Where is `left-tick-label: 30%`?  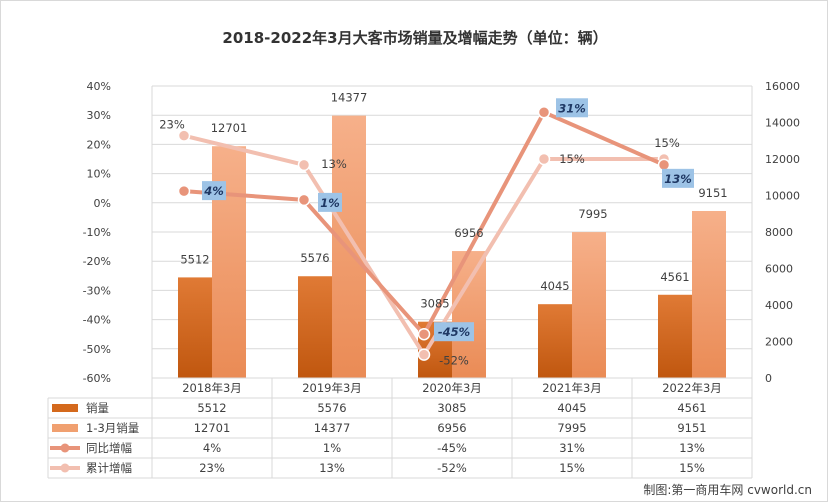
left-tick-label: 30% is located at coordinates (99, 115).